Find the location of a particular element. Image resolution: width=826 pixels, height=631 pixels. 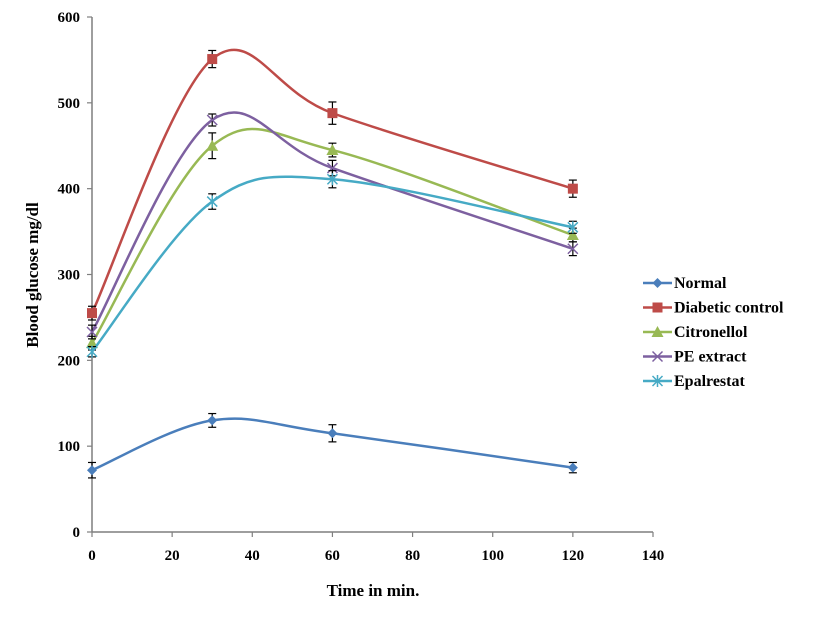

x-tick-label: 80 is located at coordinates (412, 556).